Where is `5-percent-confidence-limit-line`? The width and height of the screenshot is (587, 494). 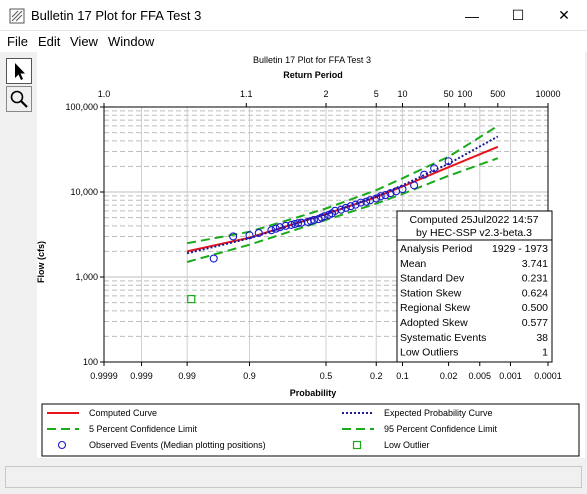
5-percent-confidence-limit-line is located at coordinates (342, 210).